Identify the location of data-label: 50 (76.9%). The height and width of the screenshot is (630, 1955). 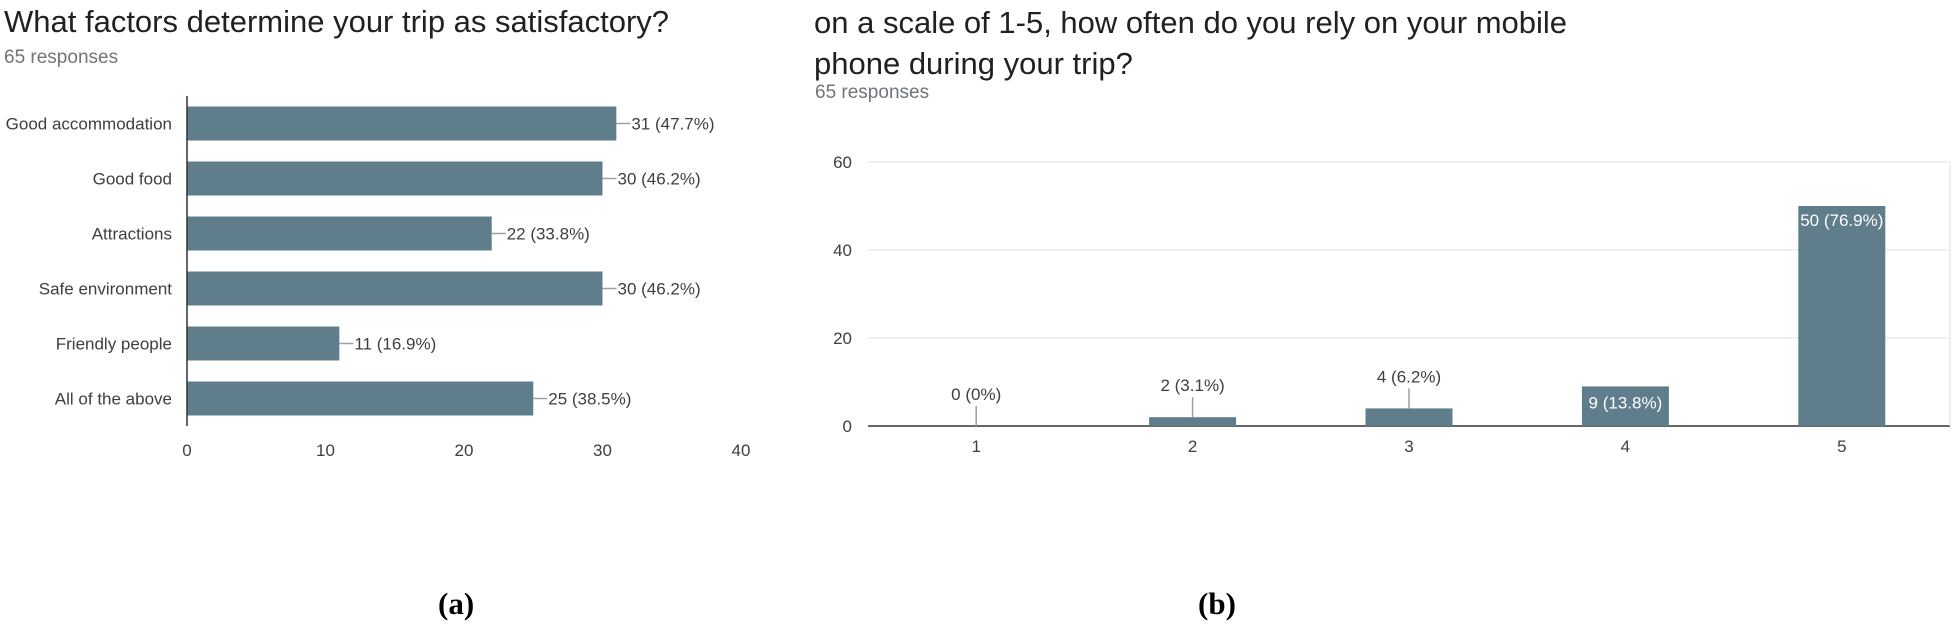
(1841, 220).